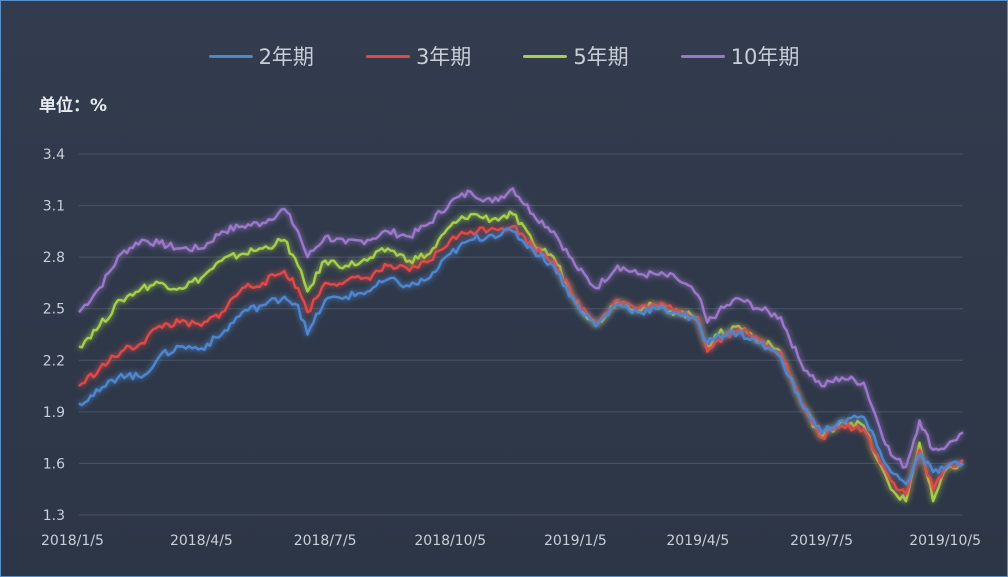 The width and height of the screenshot is (1008, 577). What do you see at coordinates (765, 57) in the screenshot?
I see `legend-label: 10年期` at bounding box center [765, 57].